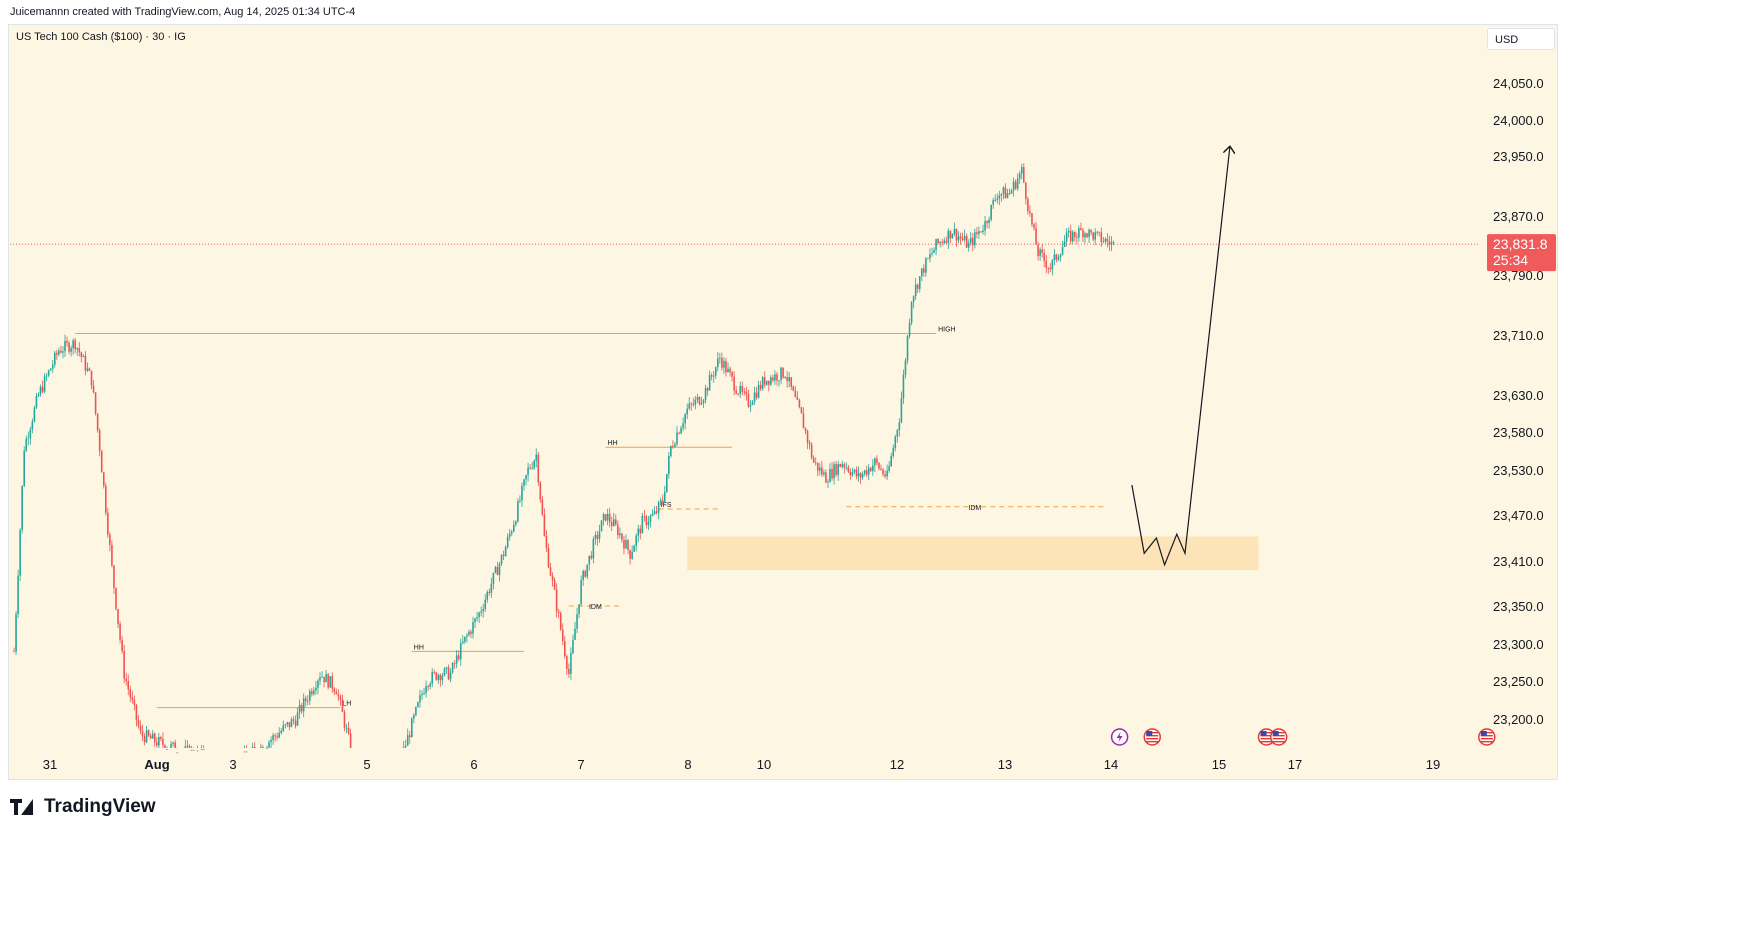 This screenshot has height=937, width=1762. Describe the element at coordinates (1518, 561) in the screenshot. I see `price-tick-label: 23,410.0` at that location.